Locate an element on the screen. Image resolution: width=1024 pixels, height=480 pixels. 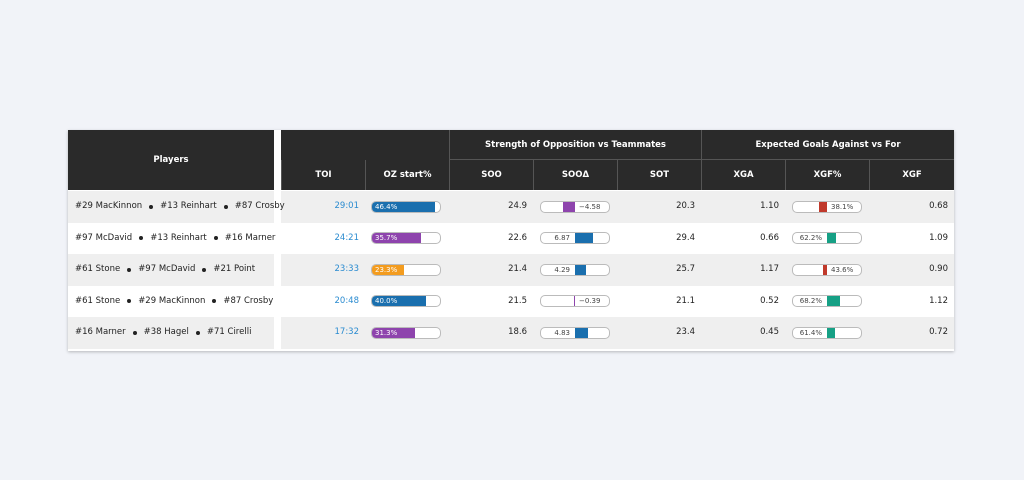
oz-label: 31.3% is located at coordinates (386, 332).